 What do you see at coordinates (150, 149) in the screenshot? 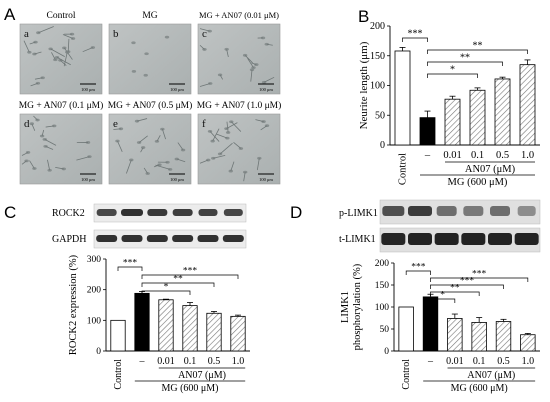
I see `micrograph-image` at bounding box center [150, 149].